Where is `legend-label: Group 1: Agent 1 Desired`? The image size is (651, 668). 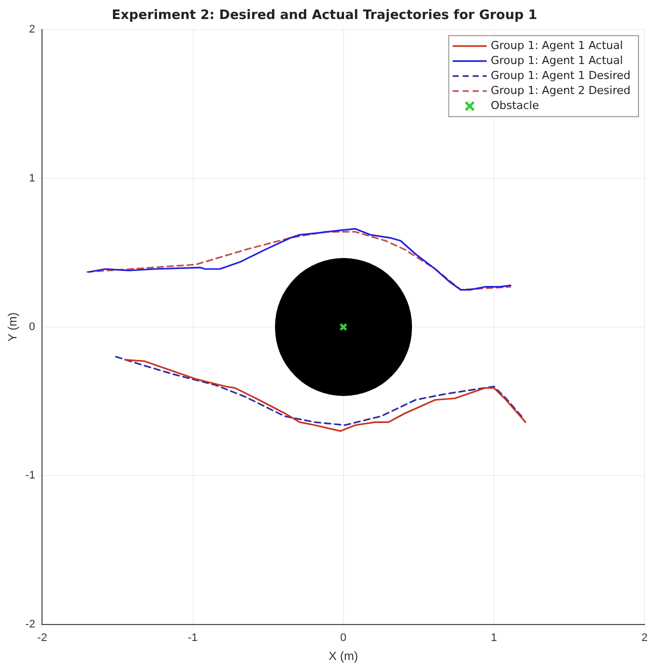
legend-label: Group 1: Agent 1 Desired is located at coordinates (560, 75).